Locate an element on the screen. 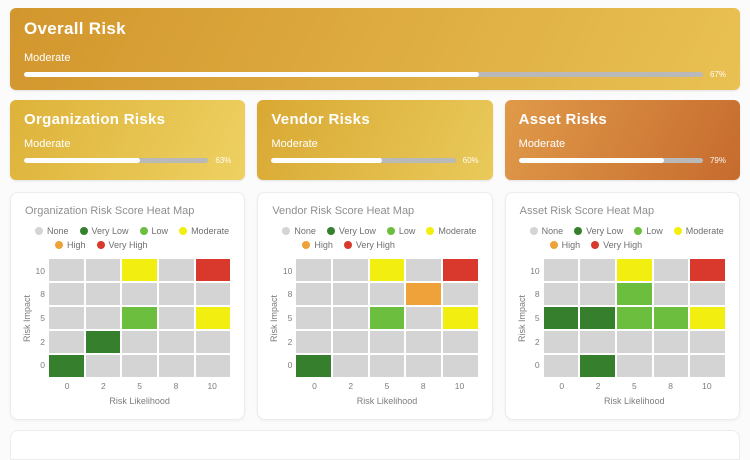 The height and width of the screenshot is (460, 750). progress-percent: 63% is located at coordinates (223, 160).